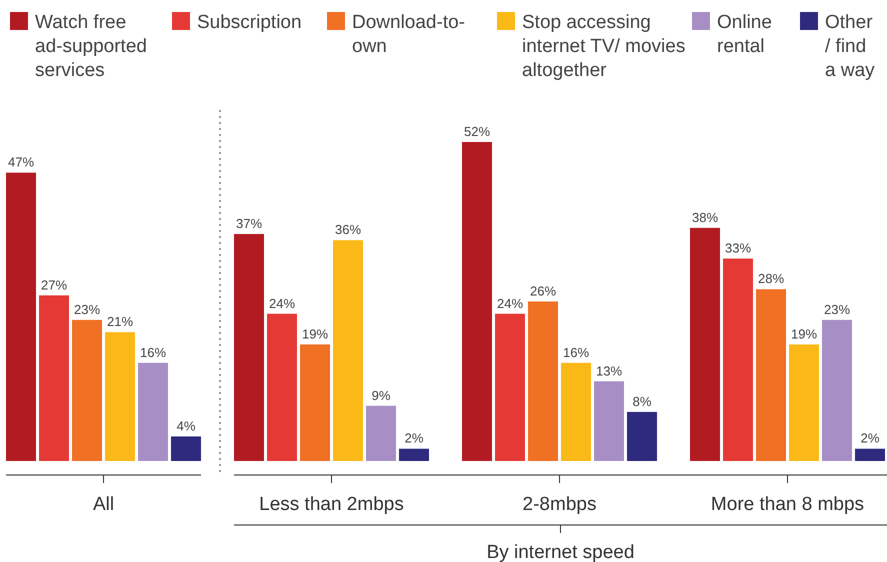  Describe the element at coordinates (560, 552) in the screenshot. I see `text: By internet speed` at that location.